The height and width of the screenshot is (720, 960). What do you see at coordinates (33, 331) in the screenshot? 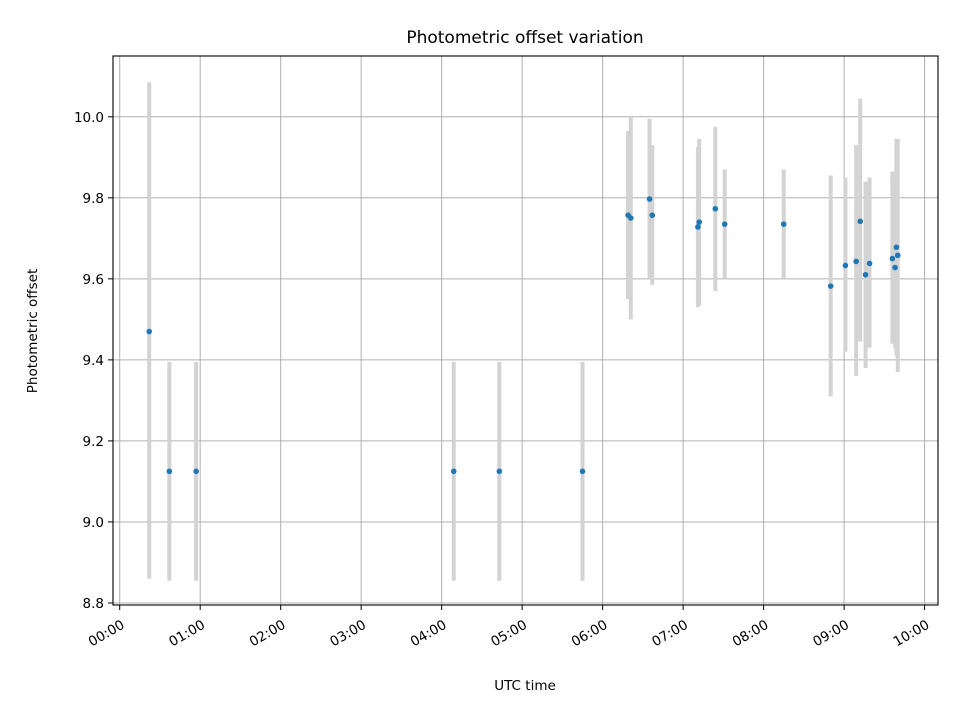
I see `y-axis-label: Photometric offset` at bounding box center [33, 331].